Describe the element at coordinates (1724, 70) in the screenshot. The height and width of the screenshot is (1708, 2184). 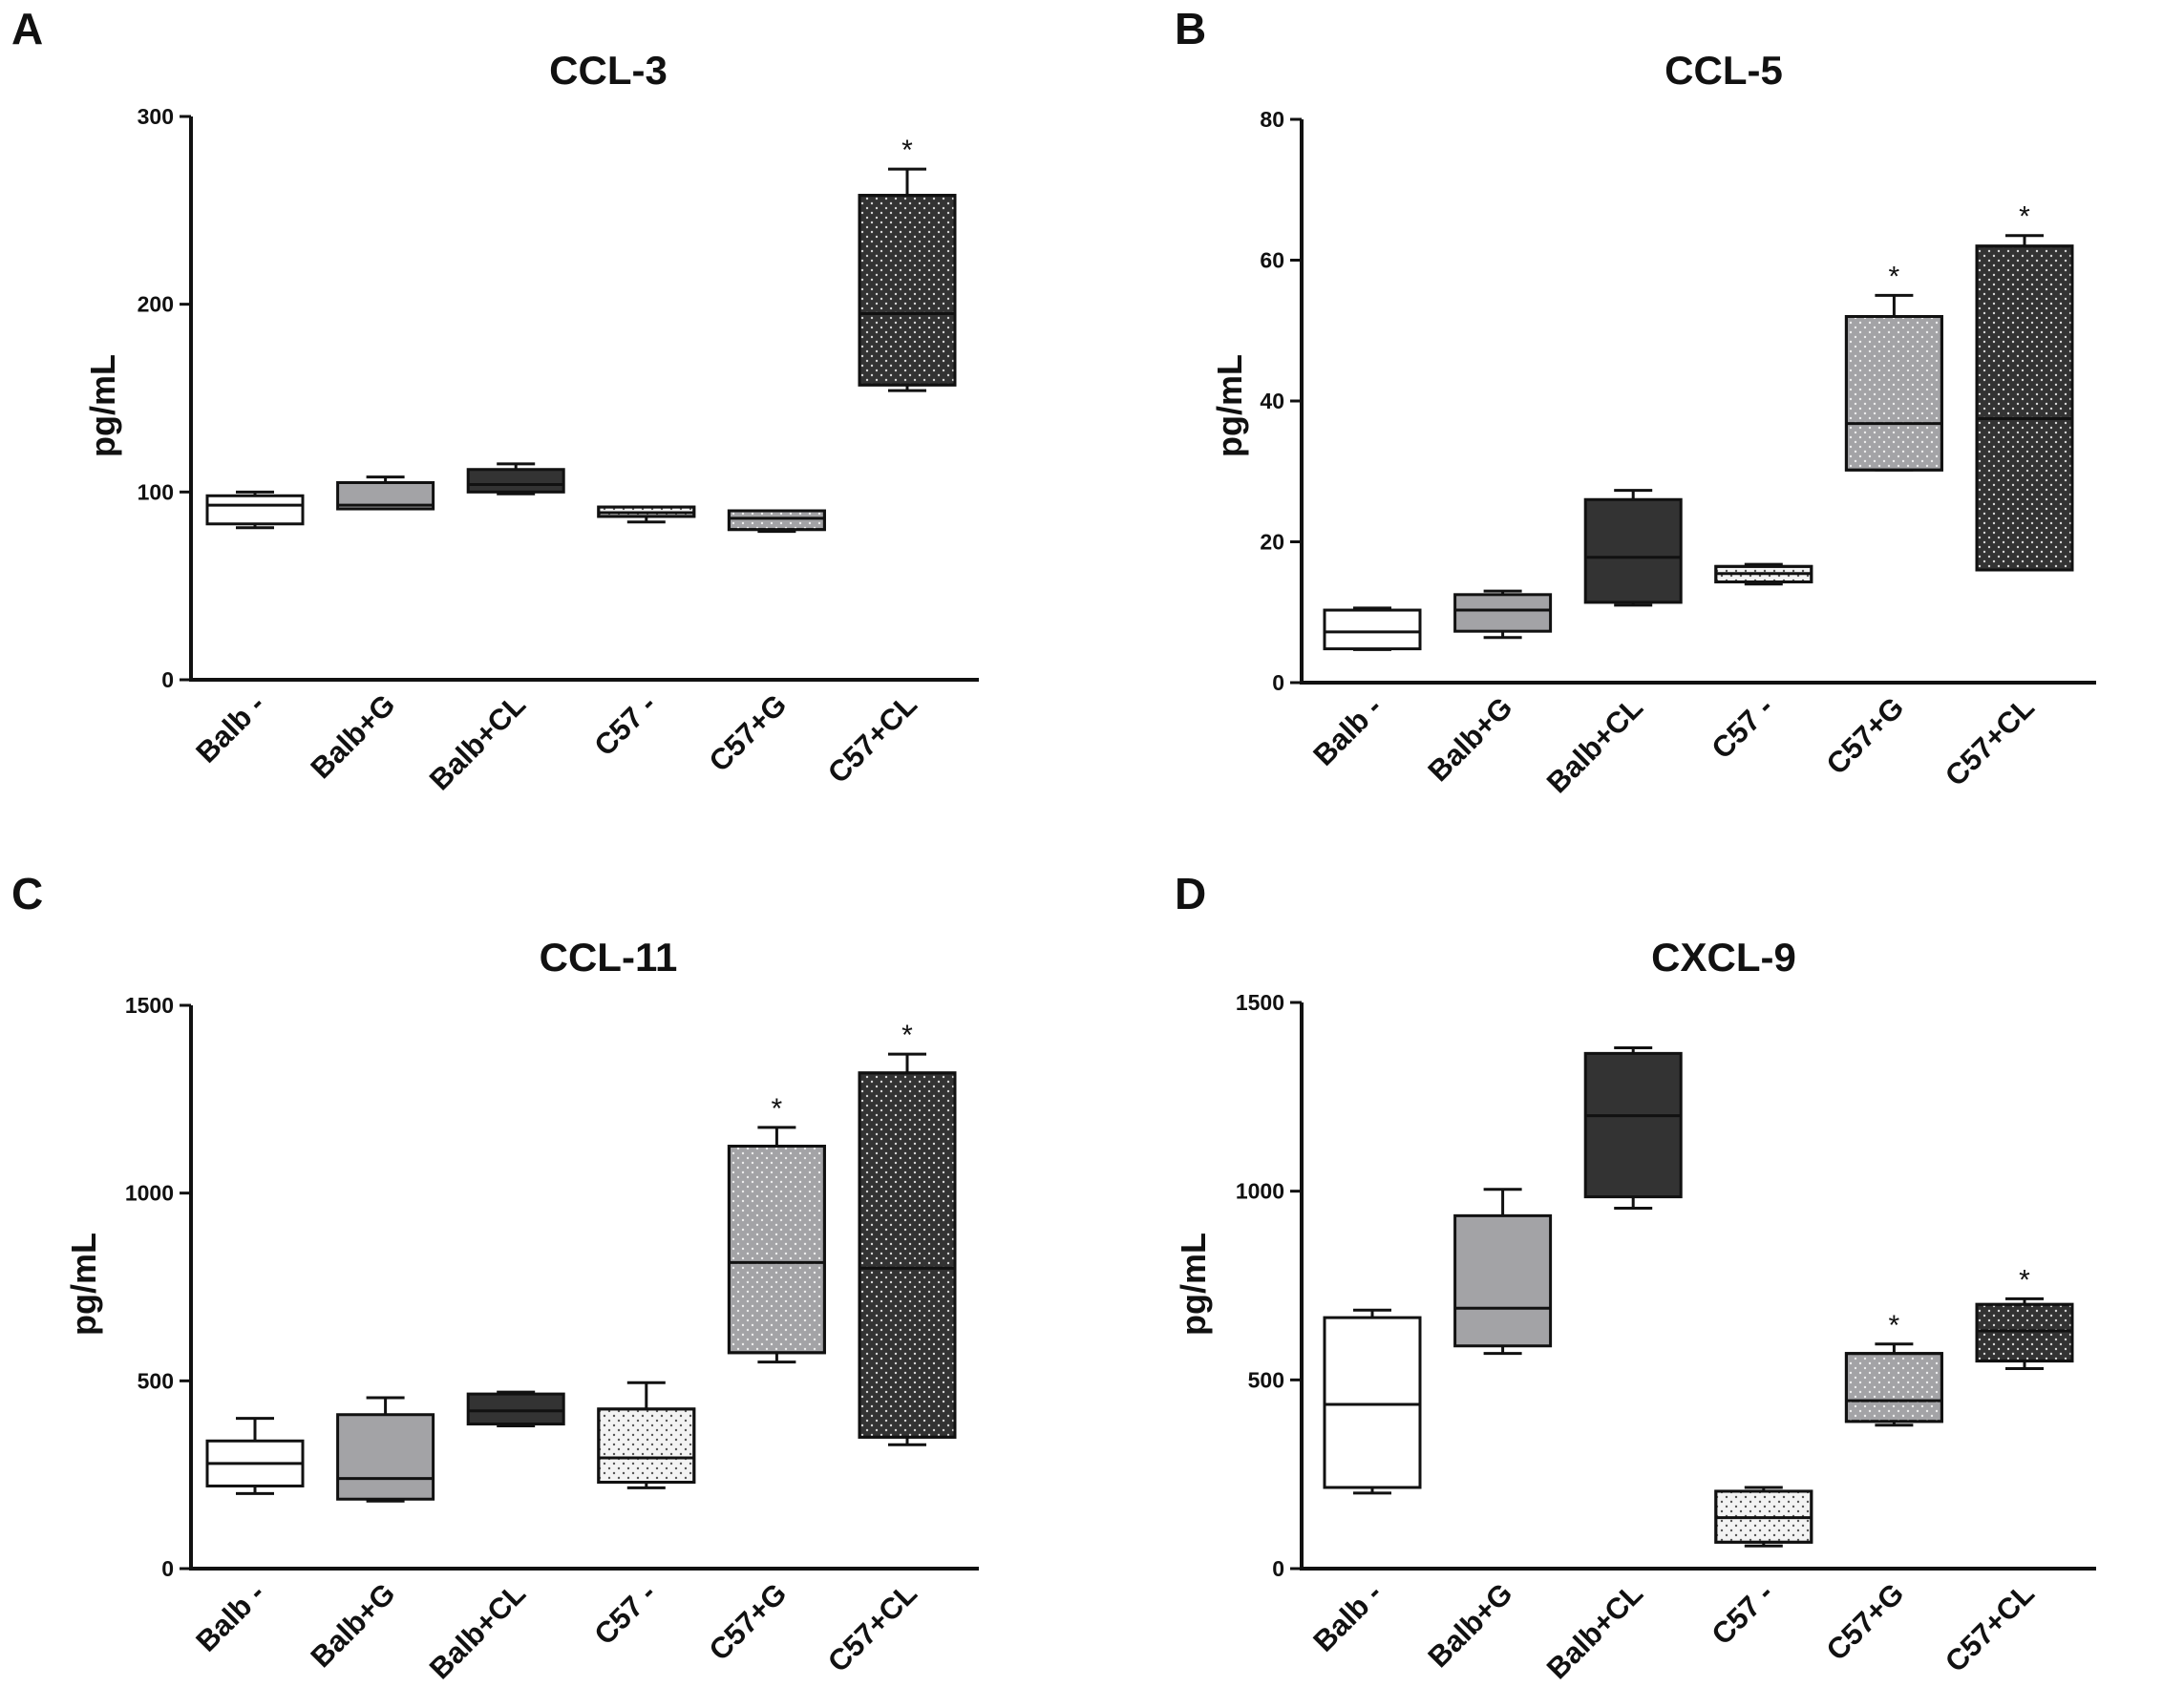
I see `chart-title: CCL-5` at that location.